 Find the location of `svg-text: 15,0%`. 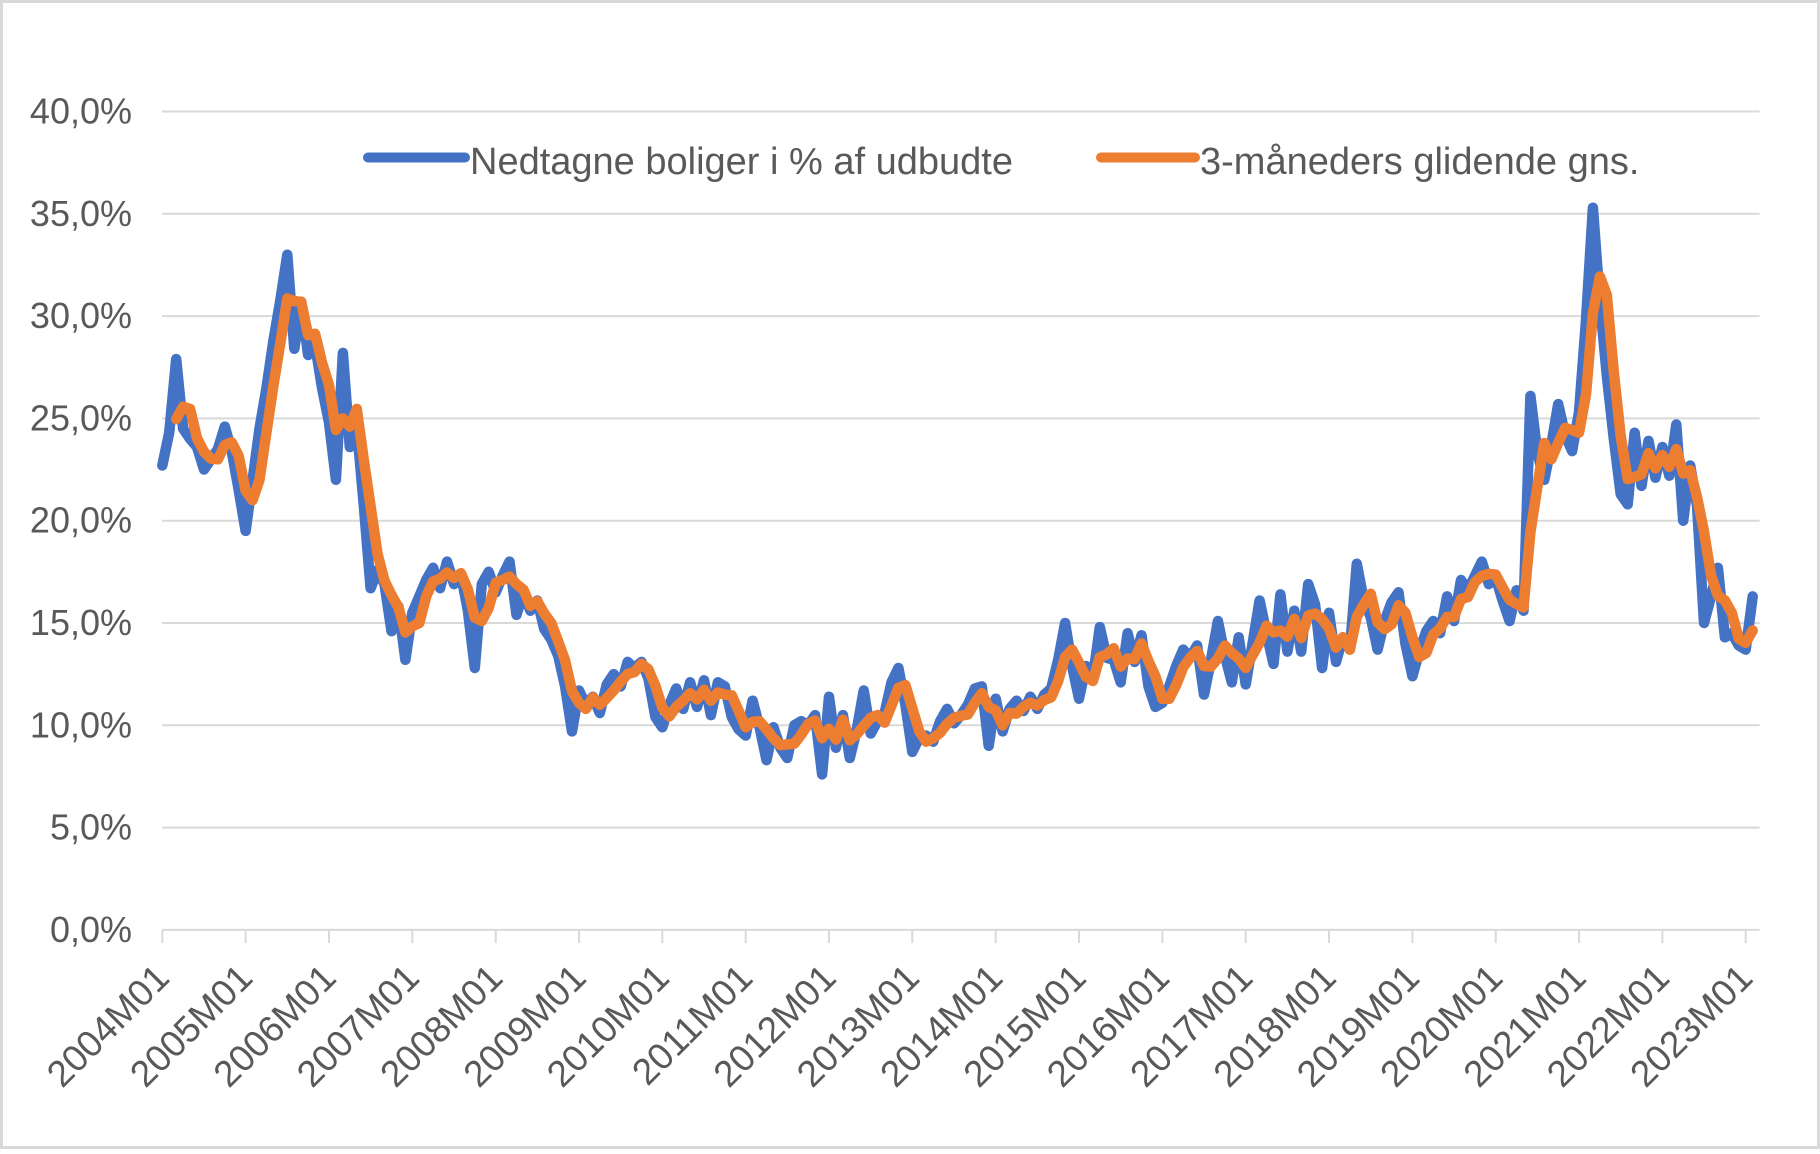

svg-text: 15,0% is located at coordinates (81, 622).